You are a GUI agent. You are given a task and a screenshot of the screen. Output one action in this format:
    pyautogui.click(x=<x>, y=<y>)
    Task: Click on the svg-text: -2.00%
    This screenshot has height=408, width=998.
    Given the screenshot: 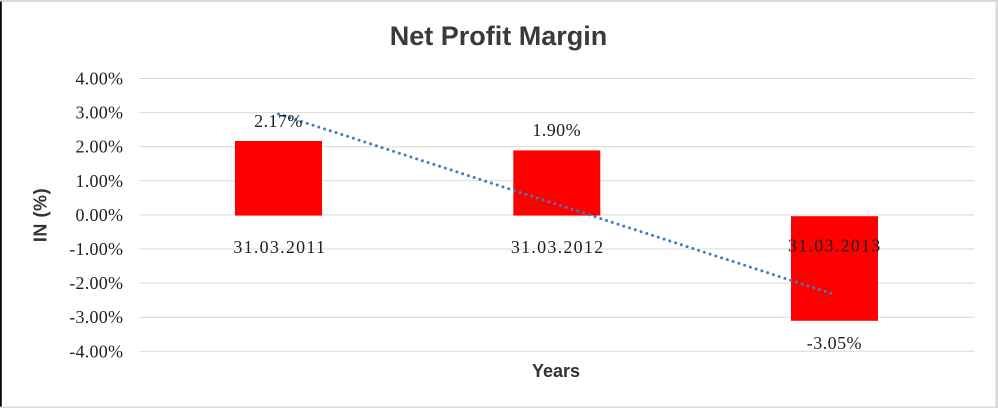 What is the action you would take?
    pyautogui.click(x=96, y=283)
    